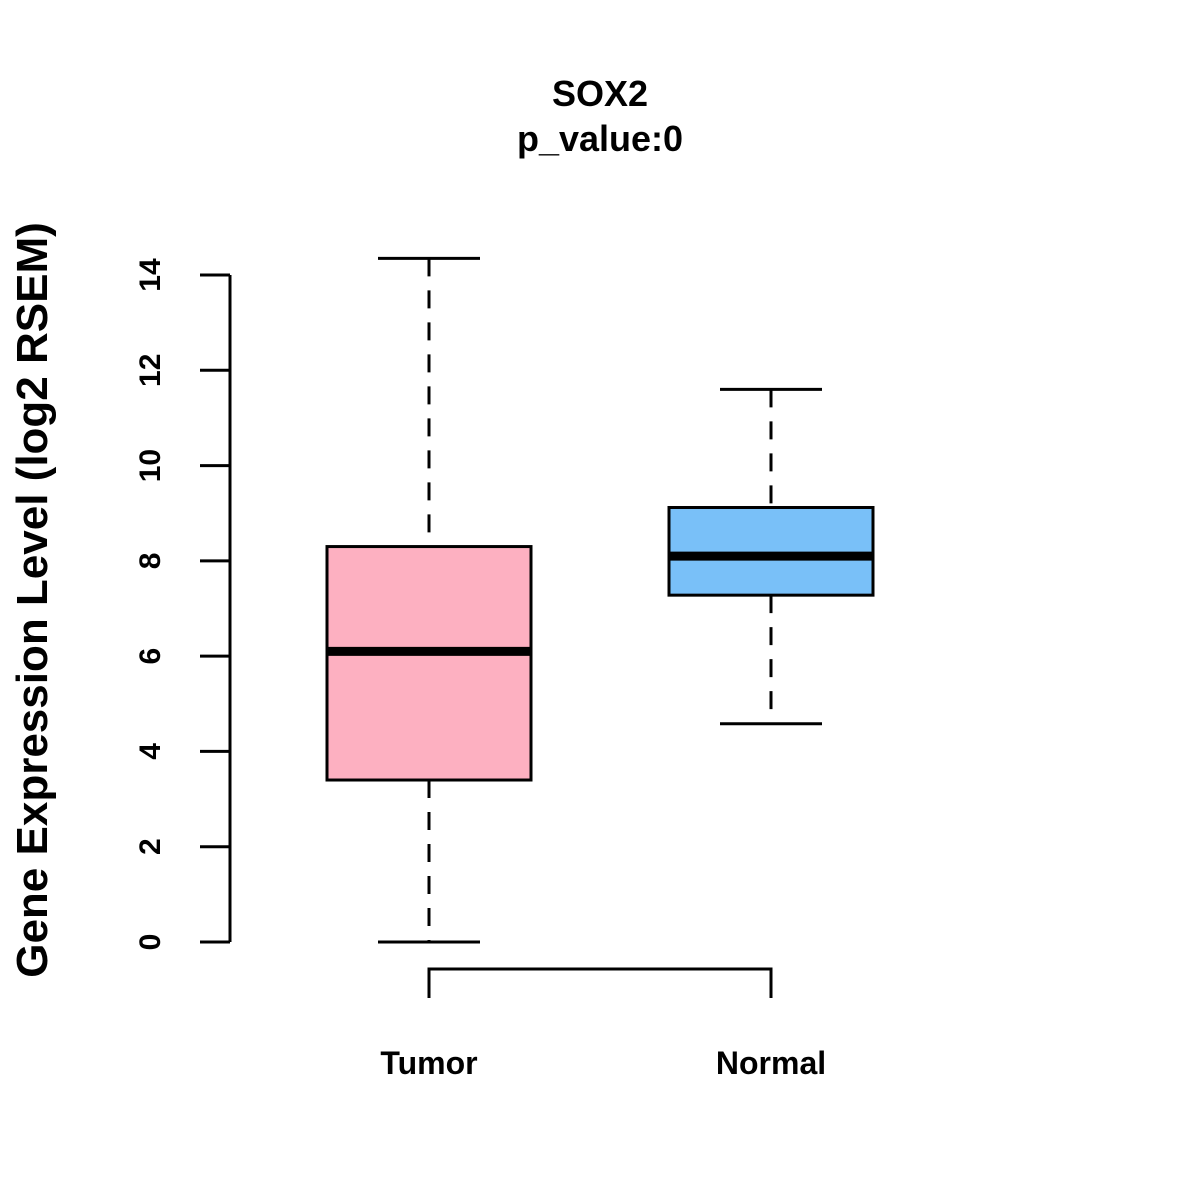 The width and height of the screenshot is (1200, 1200). What do you see at coordinates (150, 846) in the screenshot?
I see `y-tick-label: 2` at bounding box center [150, 846].